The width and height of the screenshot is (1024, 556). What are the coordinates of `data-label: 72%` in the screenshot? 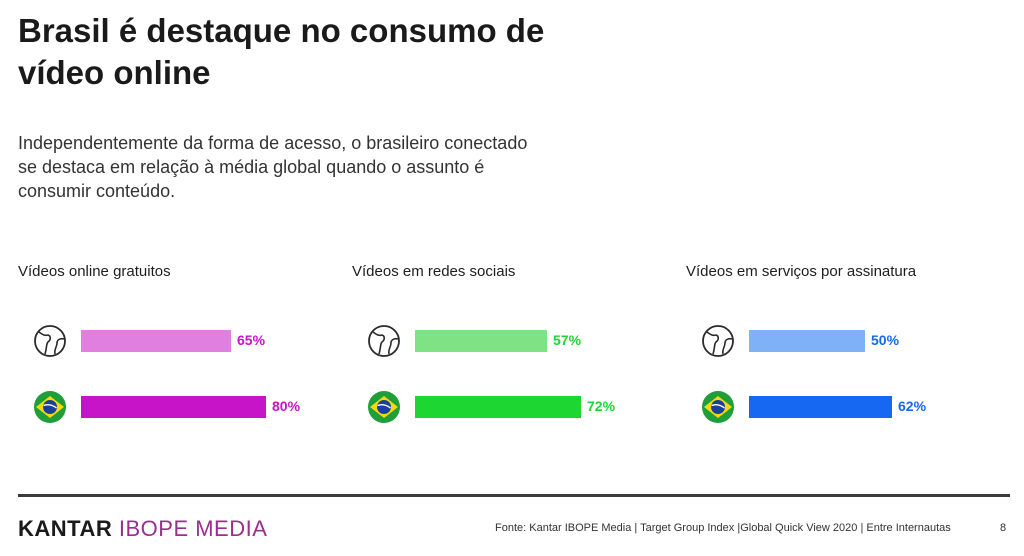 It's located at (601, 406).